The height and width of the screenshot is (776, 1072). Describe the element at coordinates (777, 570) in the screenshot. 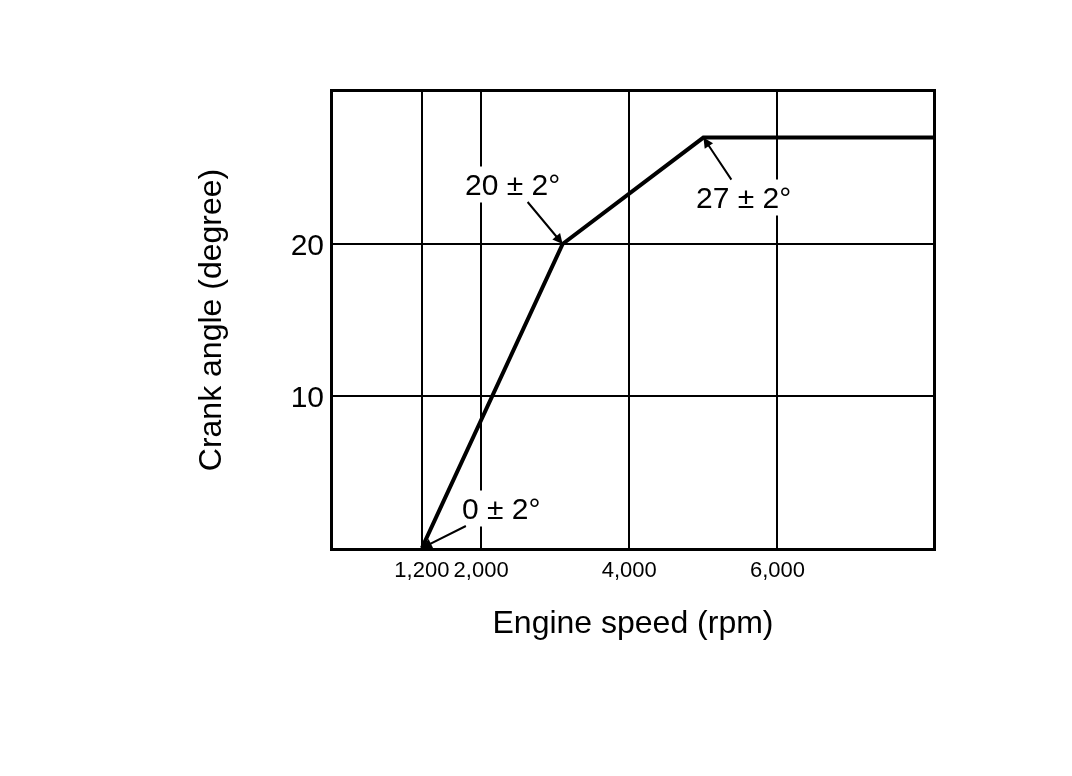

I see `x-tick-label: 6,000` at that location.